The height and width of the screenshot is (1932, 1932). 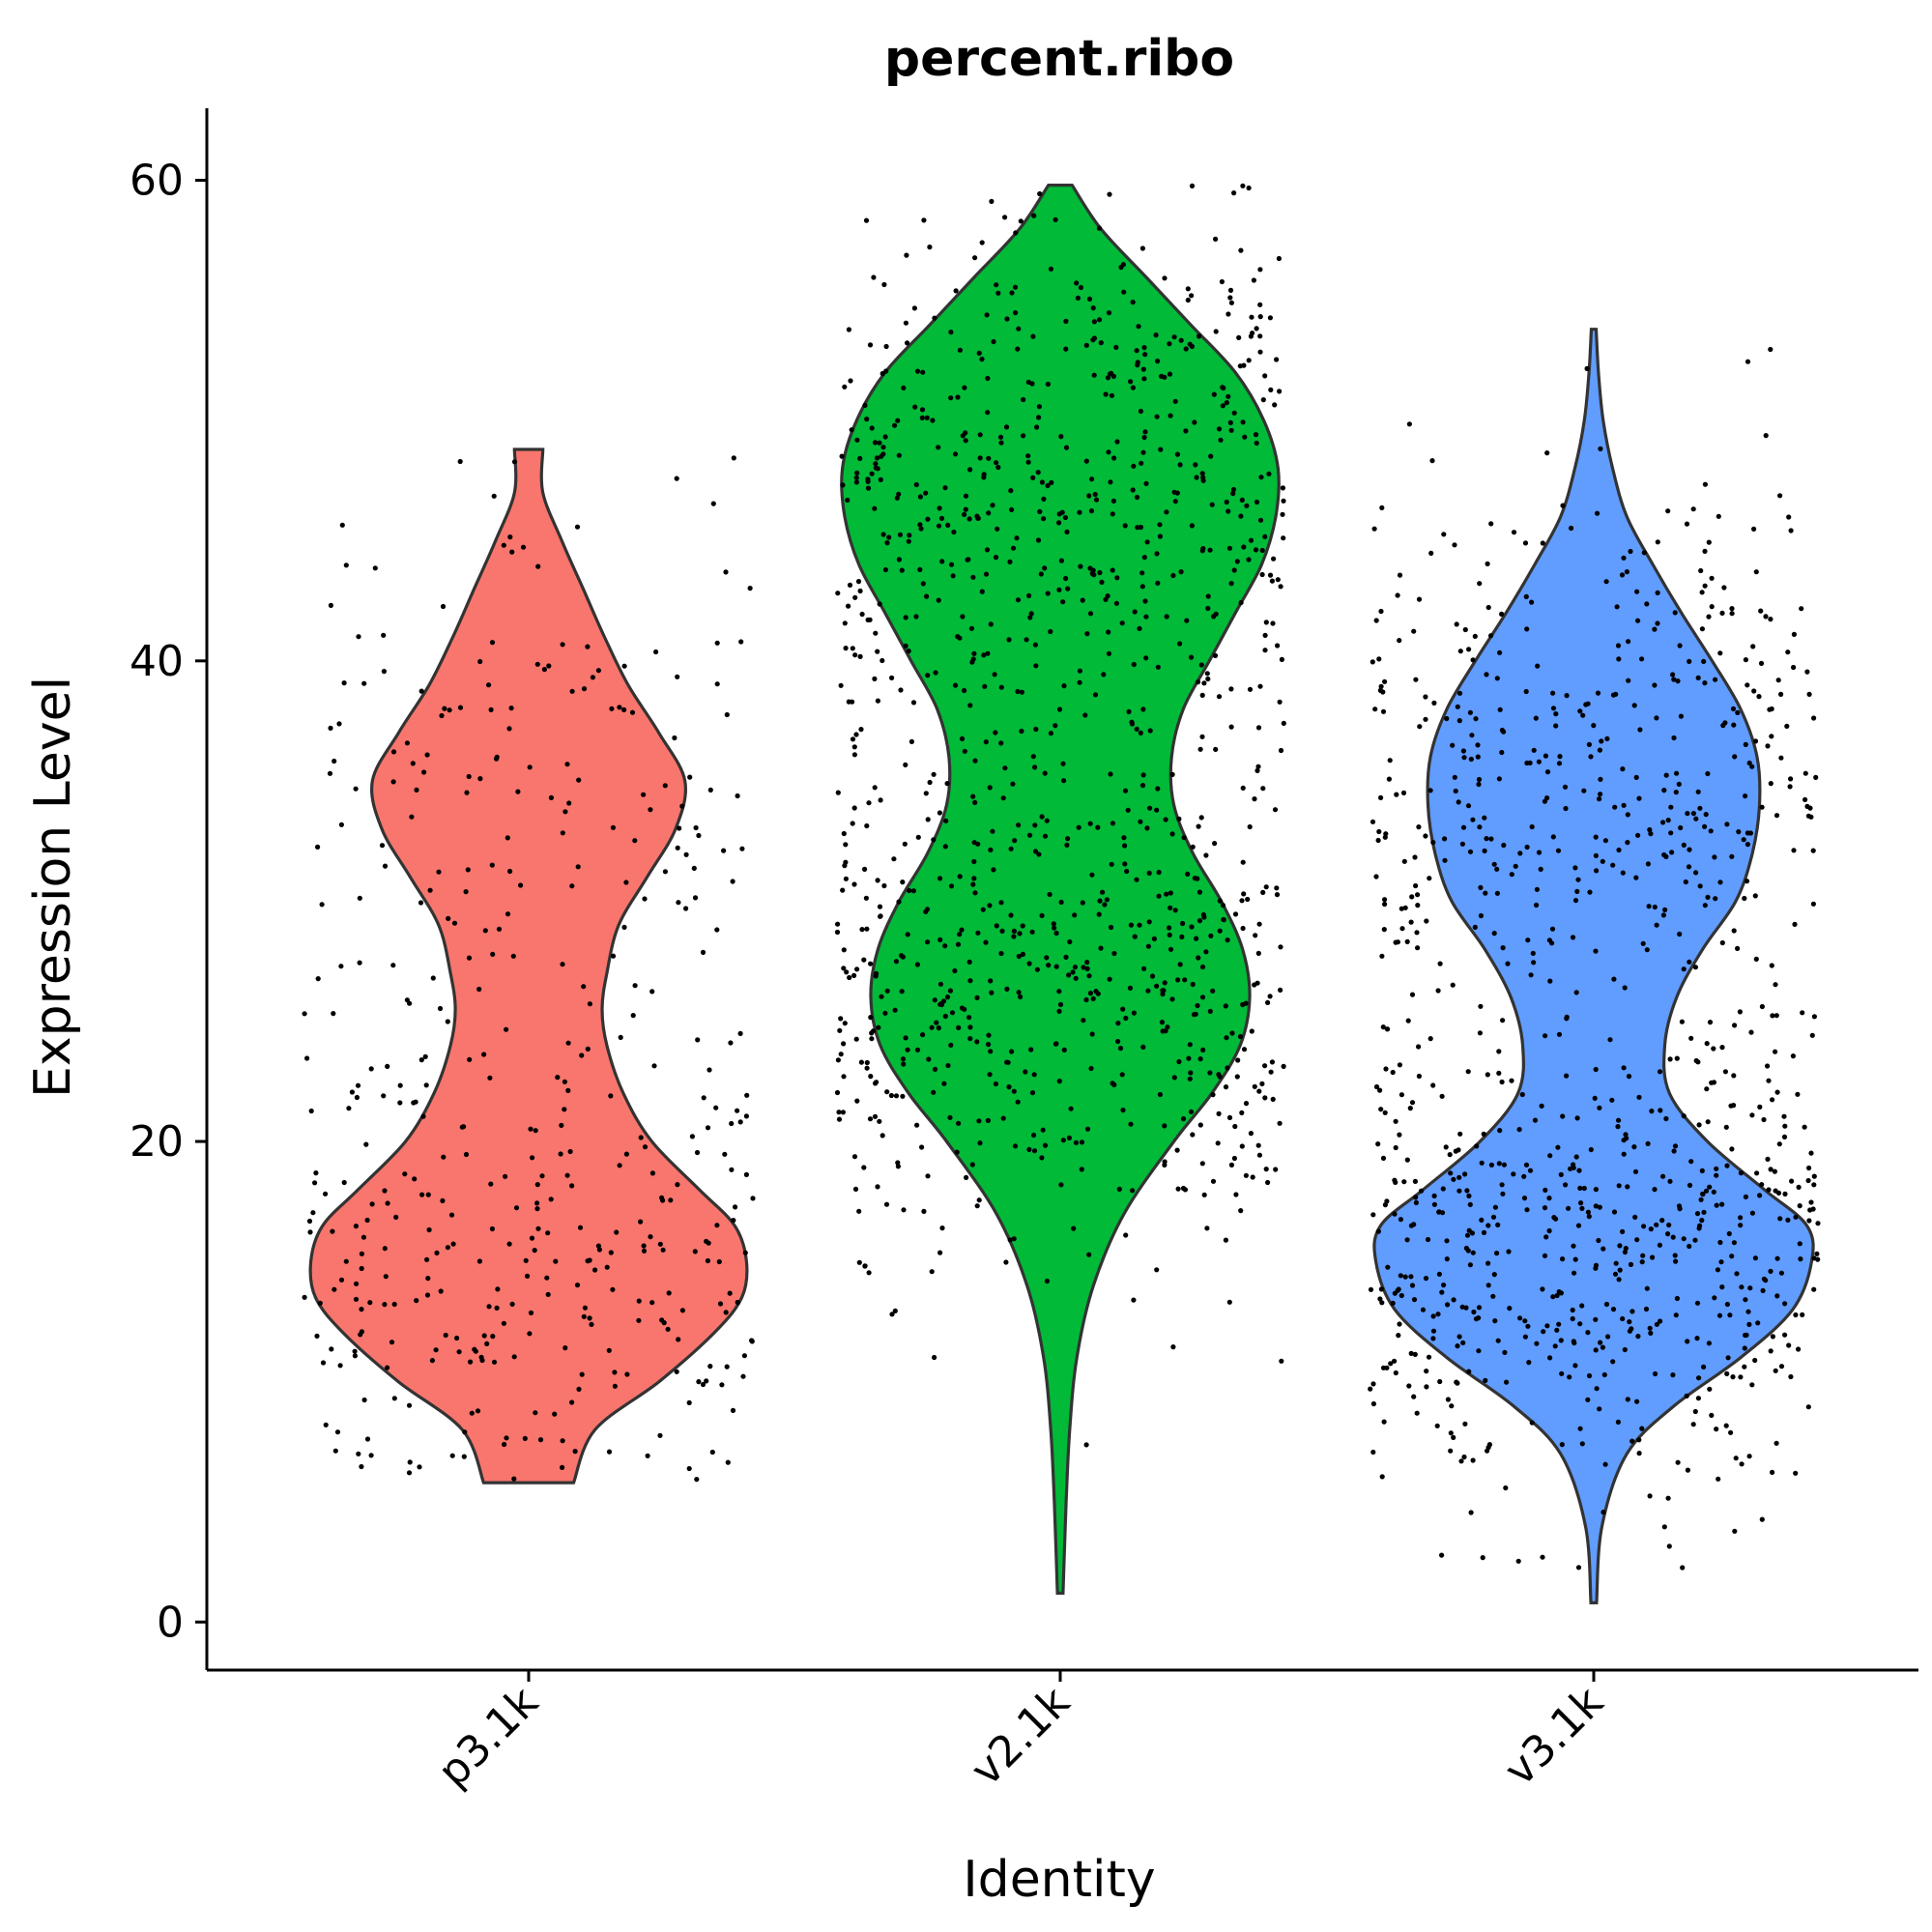 I want to click on y-tick-label: 60, so click(x=157, y=181).